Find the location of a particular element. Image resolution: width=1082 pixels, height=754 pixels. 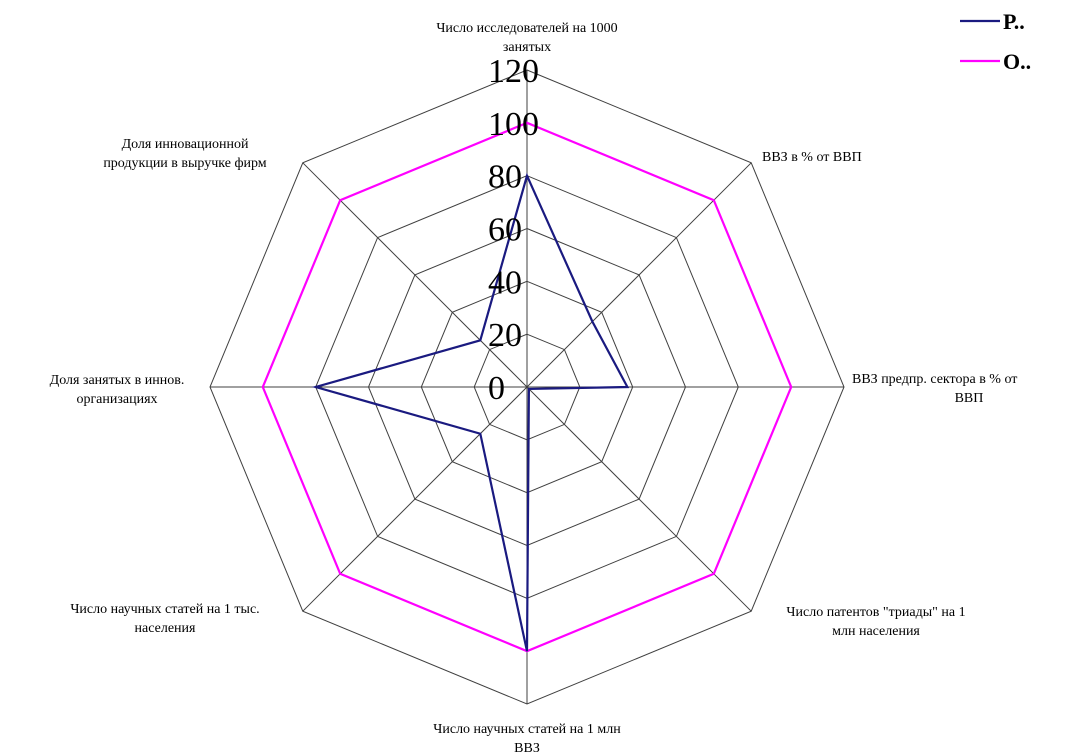

legend-label: О.. is located at coordinates (1017, 61).